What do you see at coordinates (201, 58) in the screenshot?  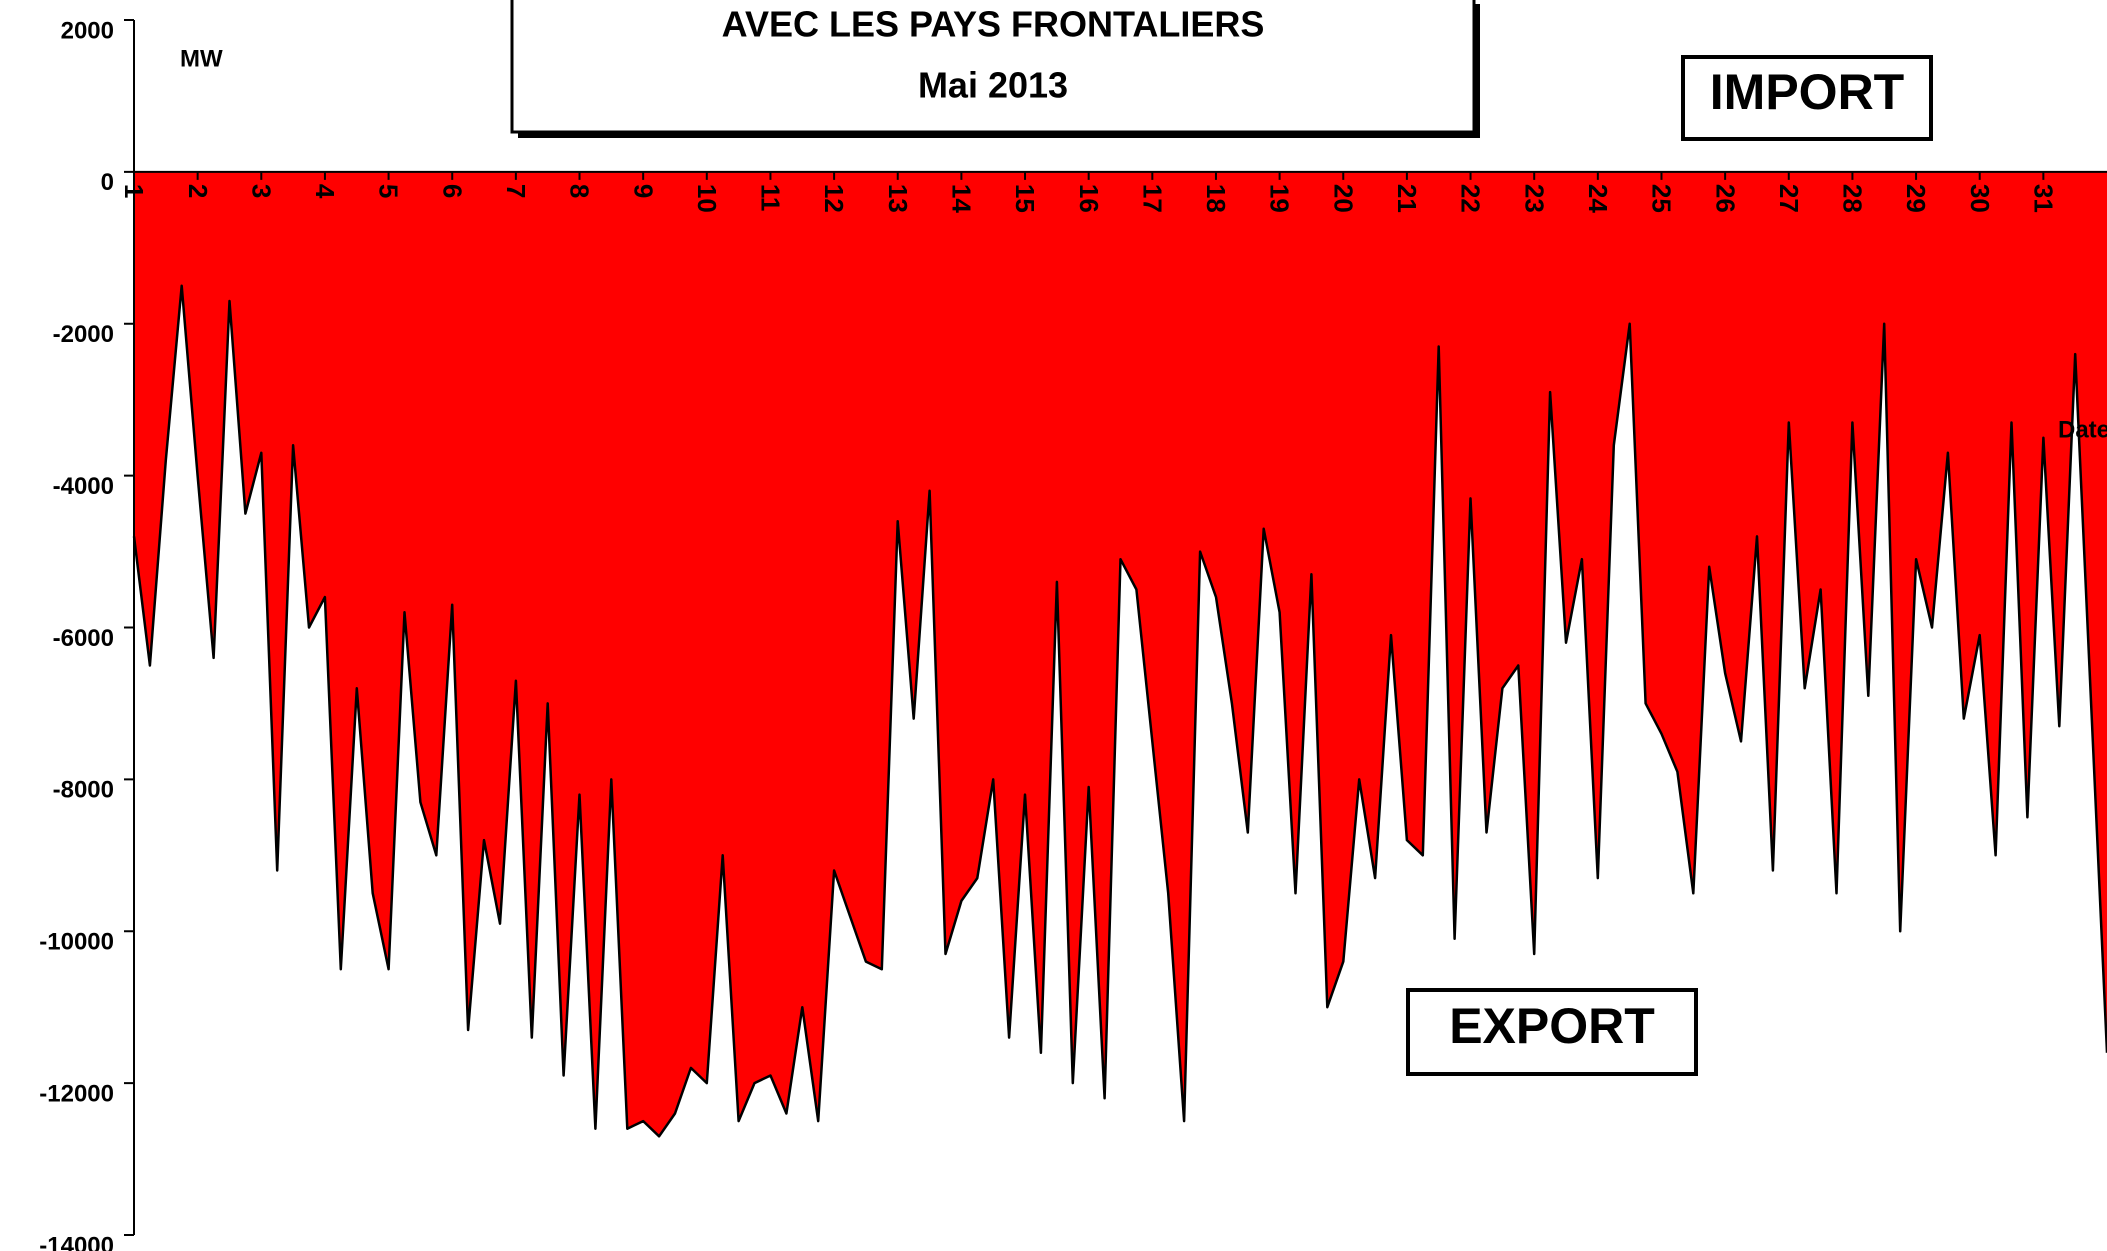 I see `y-axis-label: MW` at bounding box center [201, 58].